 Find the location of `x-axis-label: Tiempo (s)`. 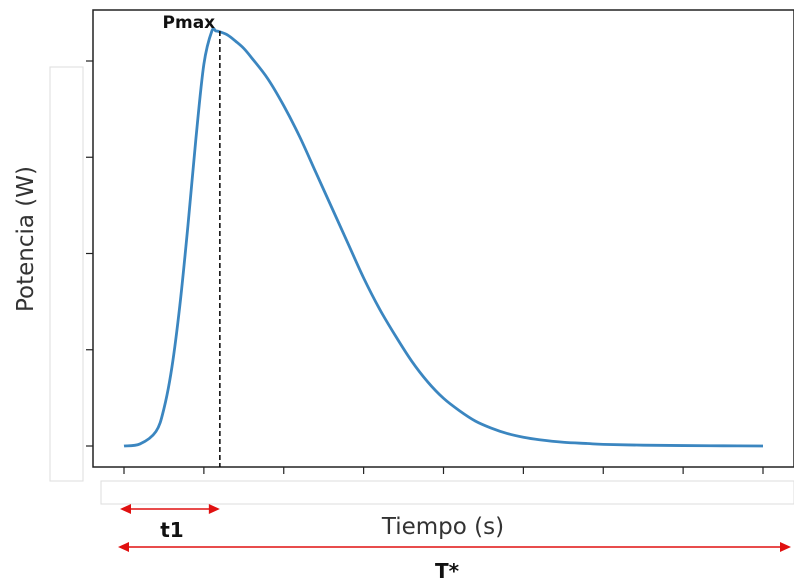

x-axis-label: Tiempo (s) is located at coordinates (442, 527).